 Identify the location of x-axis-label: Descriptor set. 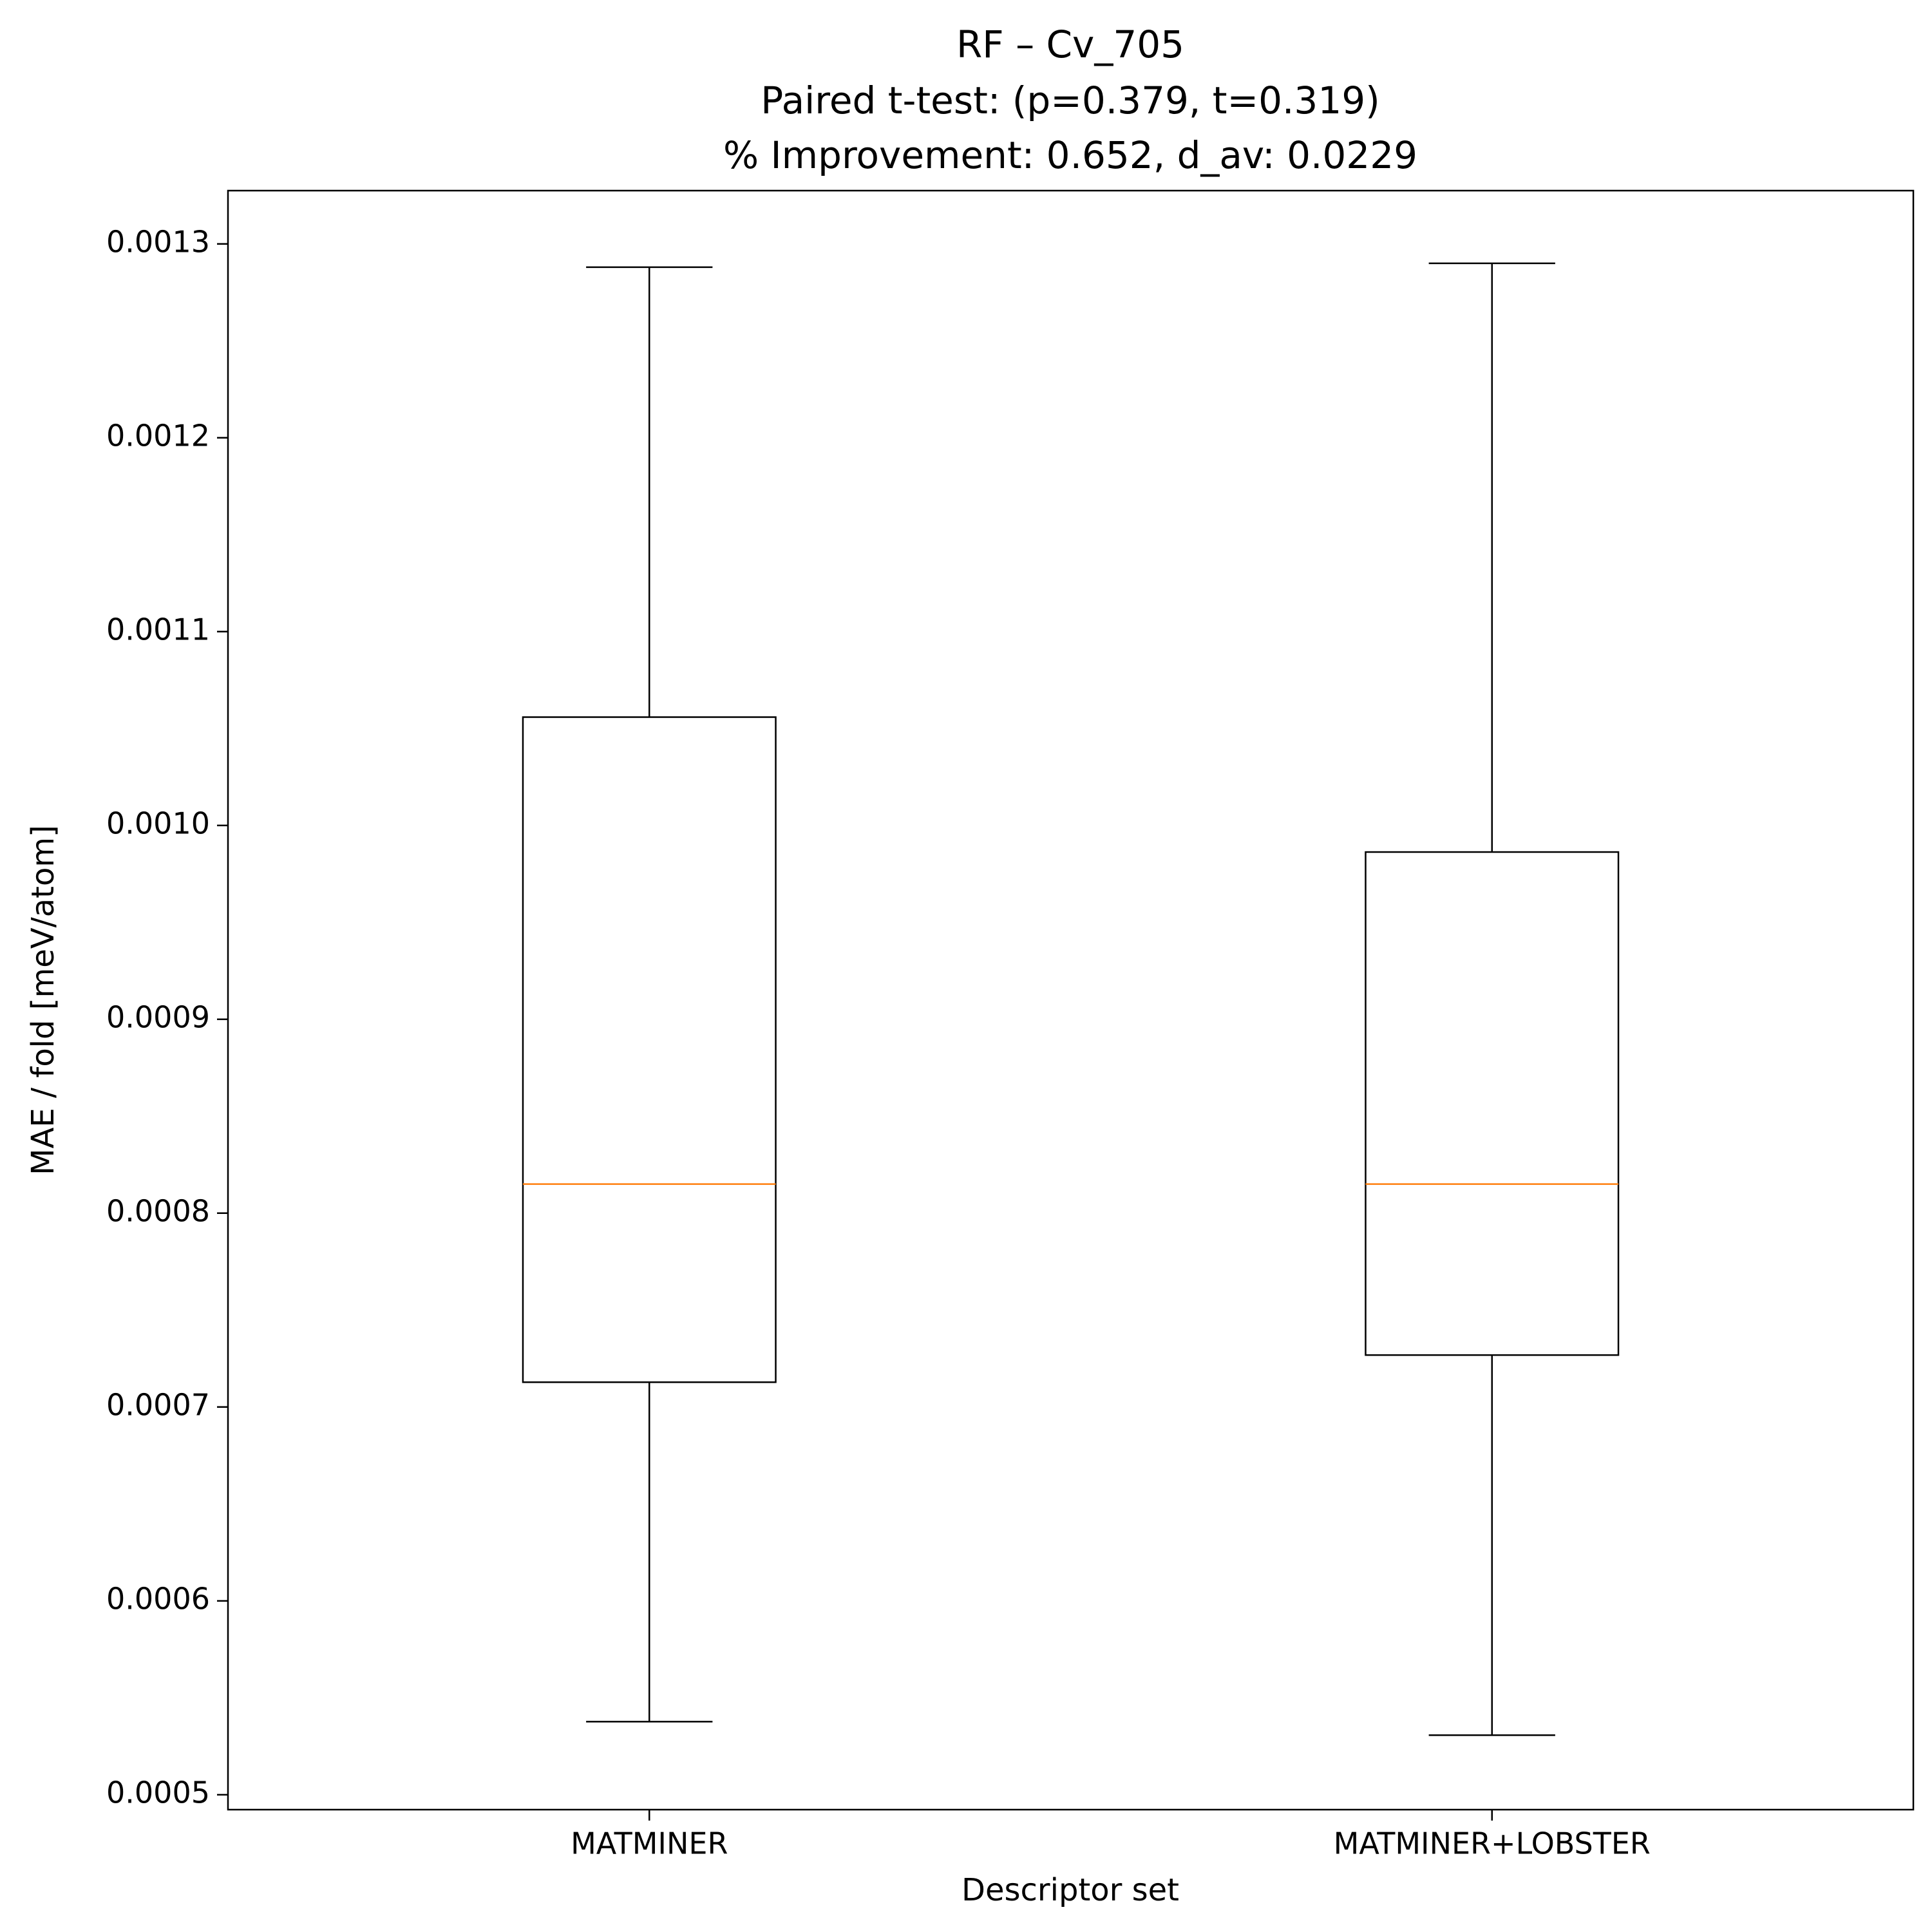
(1070, 1890).